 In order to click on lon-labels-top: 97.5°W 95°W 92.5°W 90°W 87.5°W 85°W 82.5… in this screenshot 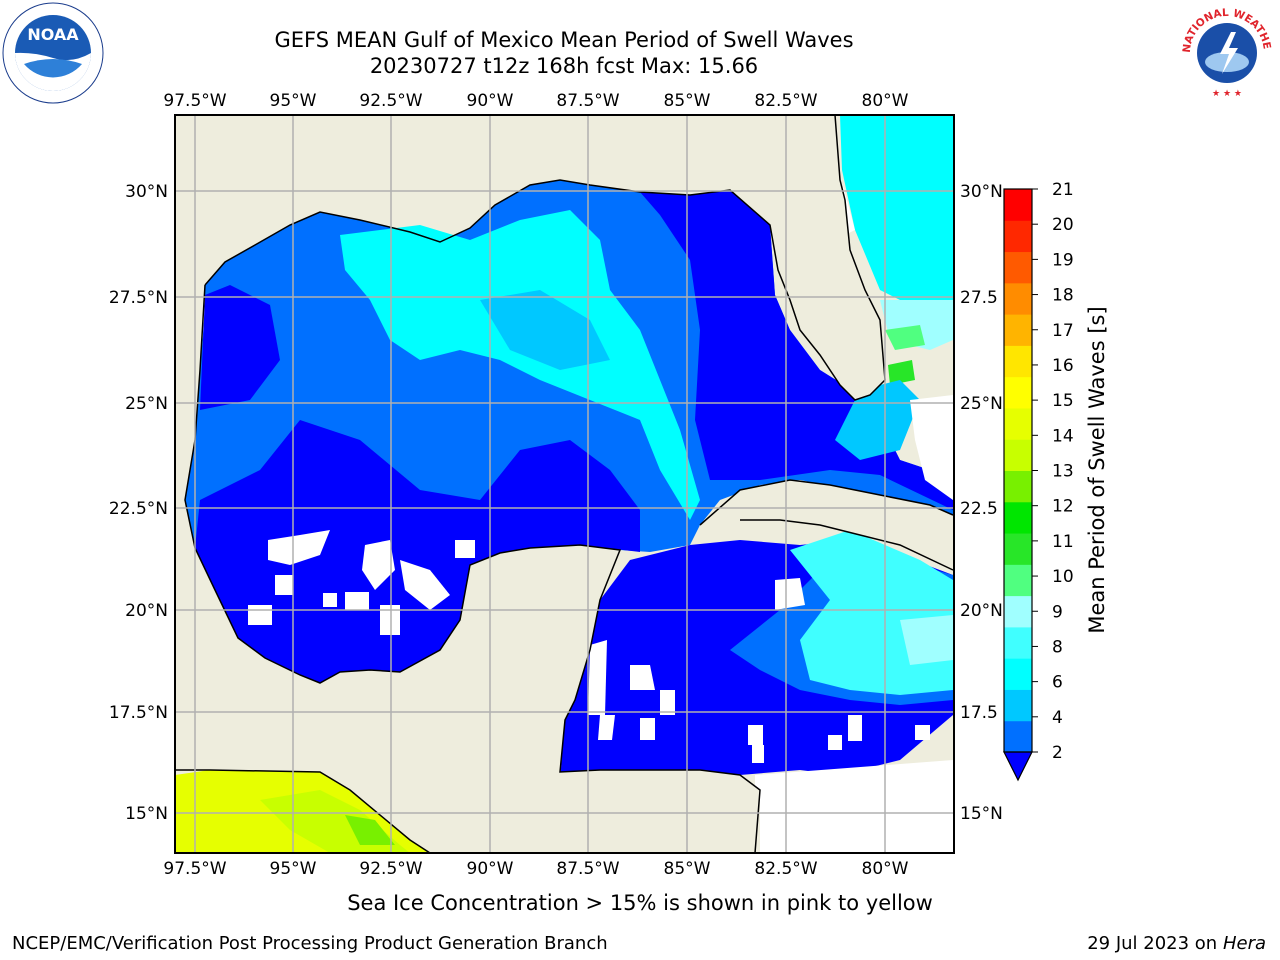, I will do `click(535, 101)`.